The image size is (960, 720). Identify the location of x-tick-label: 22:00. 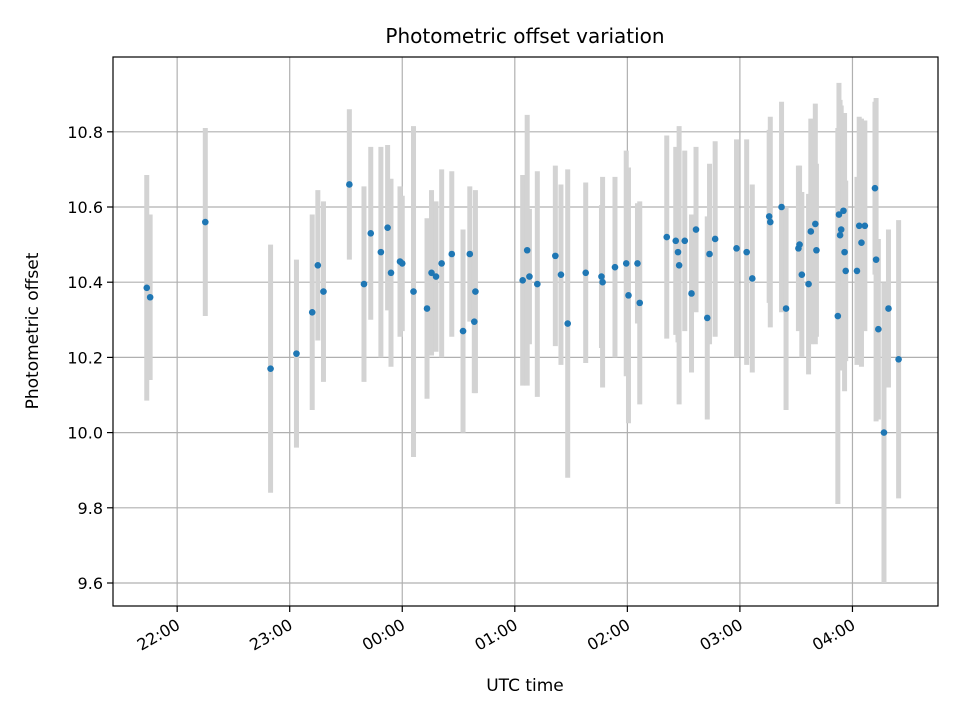
(158, 635).